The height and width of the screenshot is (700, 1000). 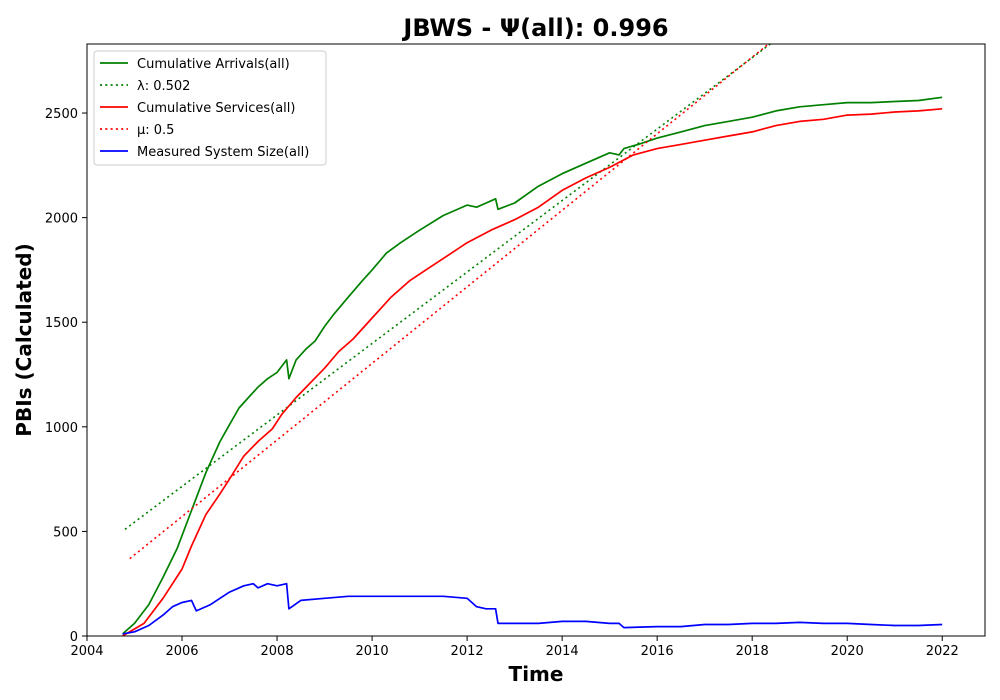 What do you see at coordinates (277, 651) in the screenshot?
I see `x-tick-label: 2008` at bounding box center [277, 651].